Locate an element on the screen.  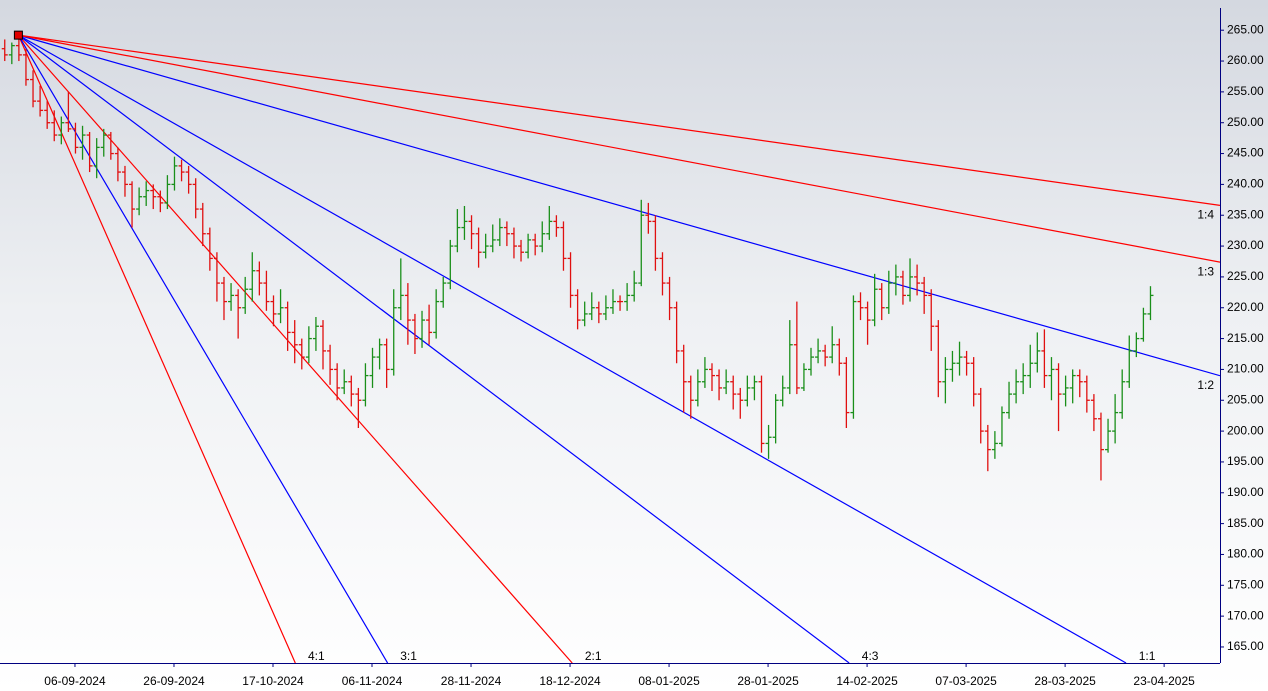
y-tick-label: 235.00 is located at coordinates (1245, 214).